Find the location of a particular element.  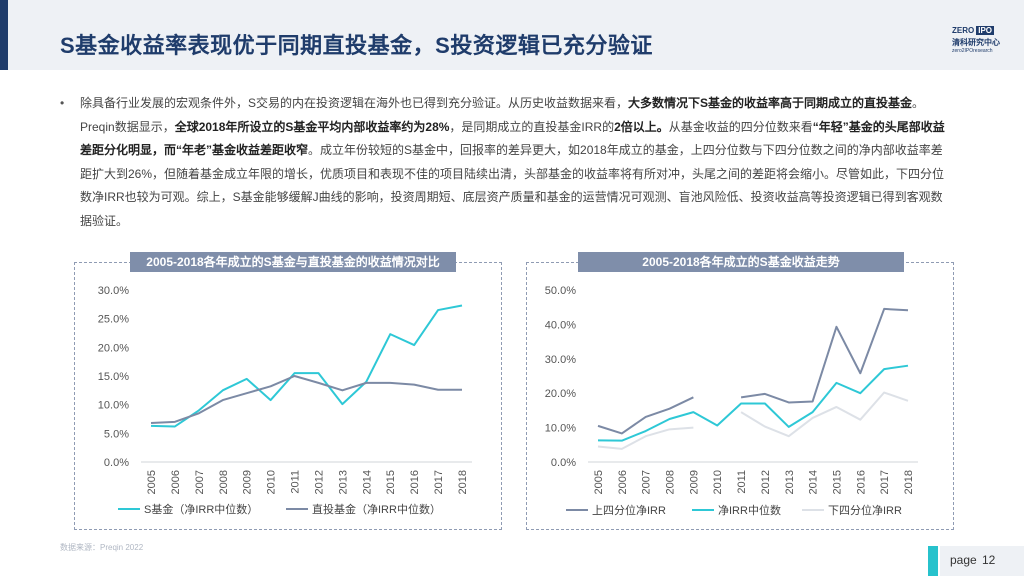

para-text: 从基金收益的四分位数来看 is located at coordinates (740, 126).